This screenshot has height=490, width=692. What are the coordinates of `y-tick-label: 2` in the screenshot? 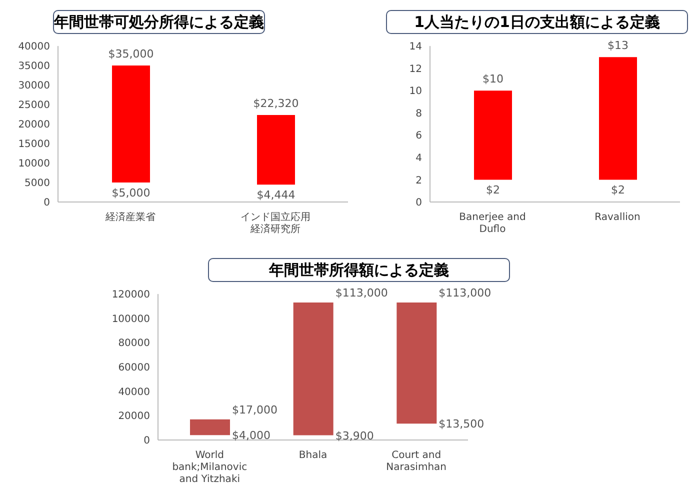 It's located at (419, 180).